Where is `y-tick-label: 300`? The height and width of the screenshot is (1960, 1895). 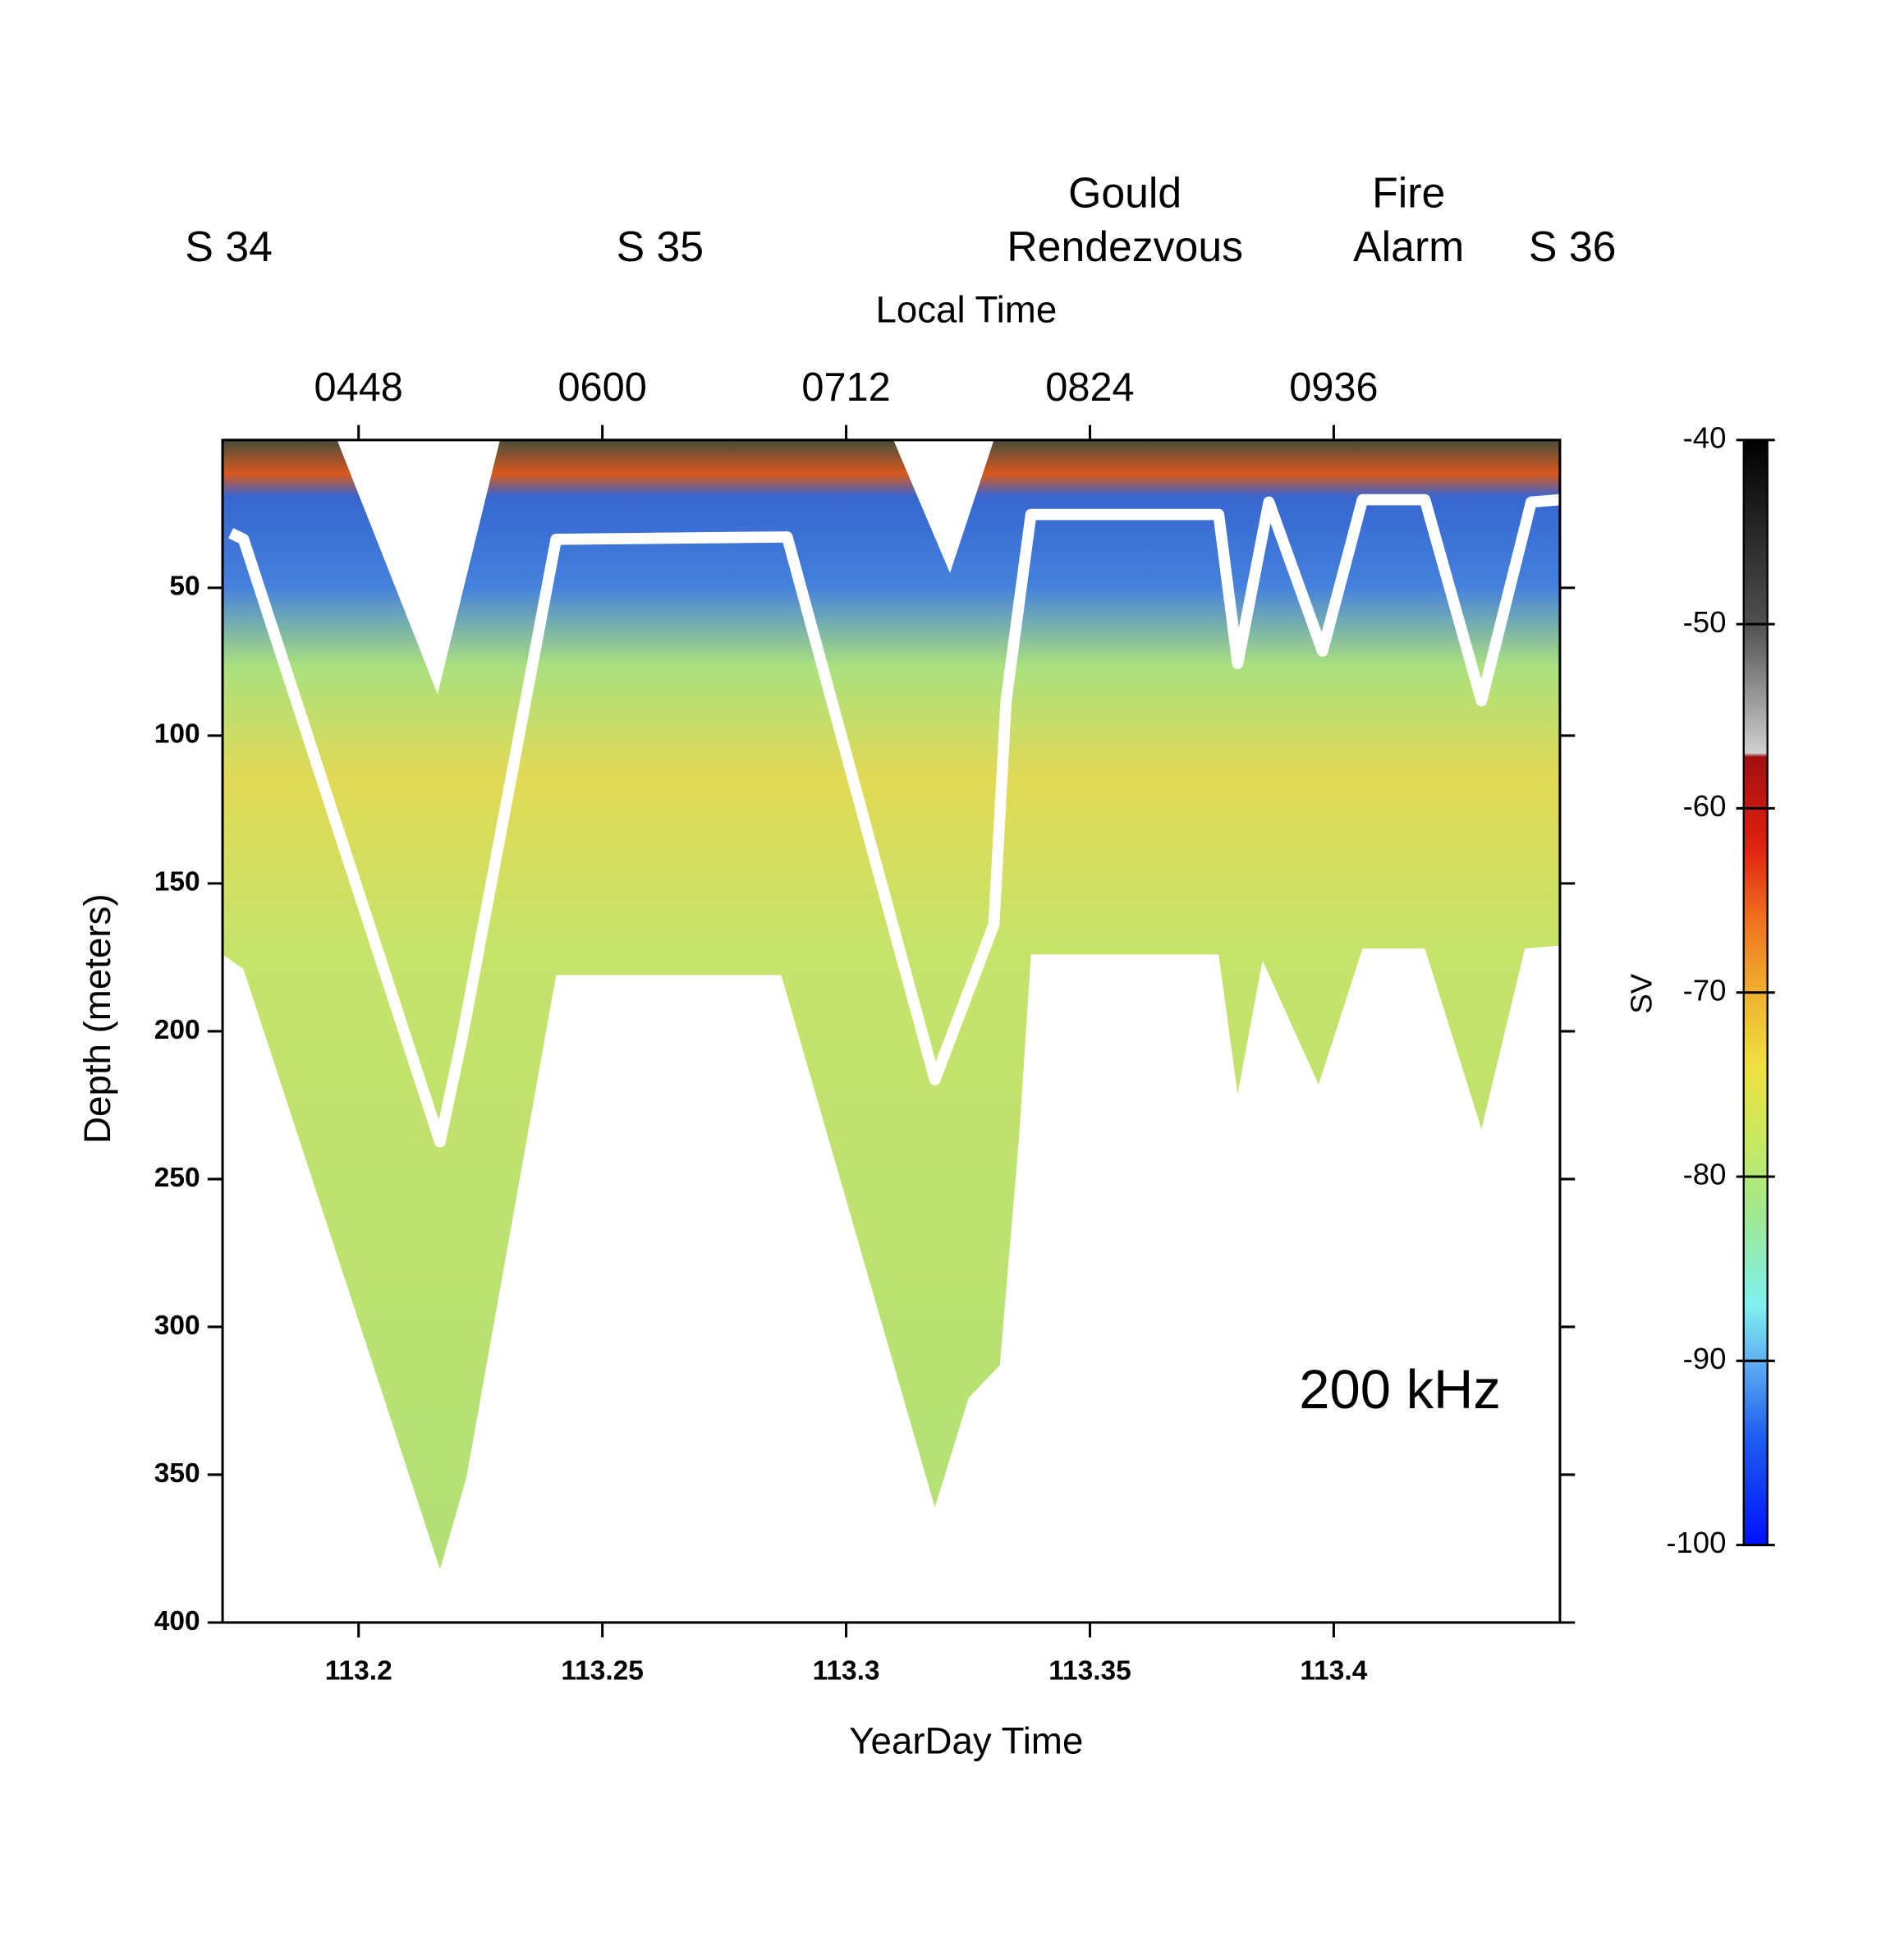
y-tick-label: 300 is located at coordinates (177, 1325).